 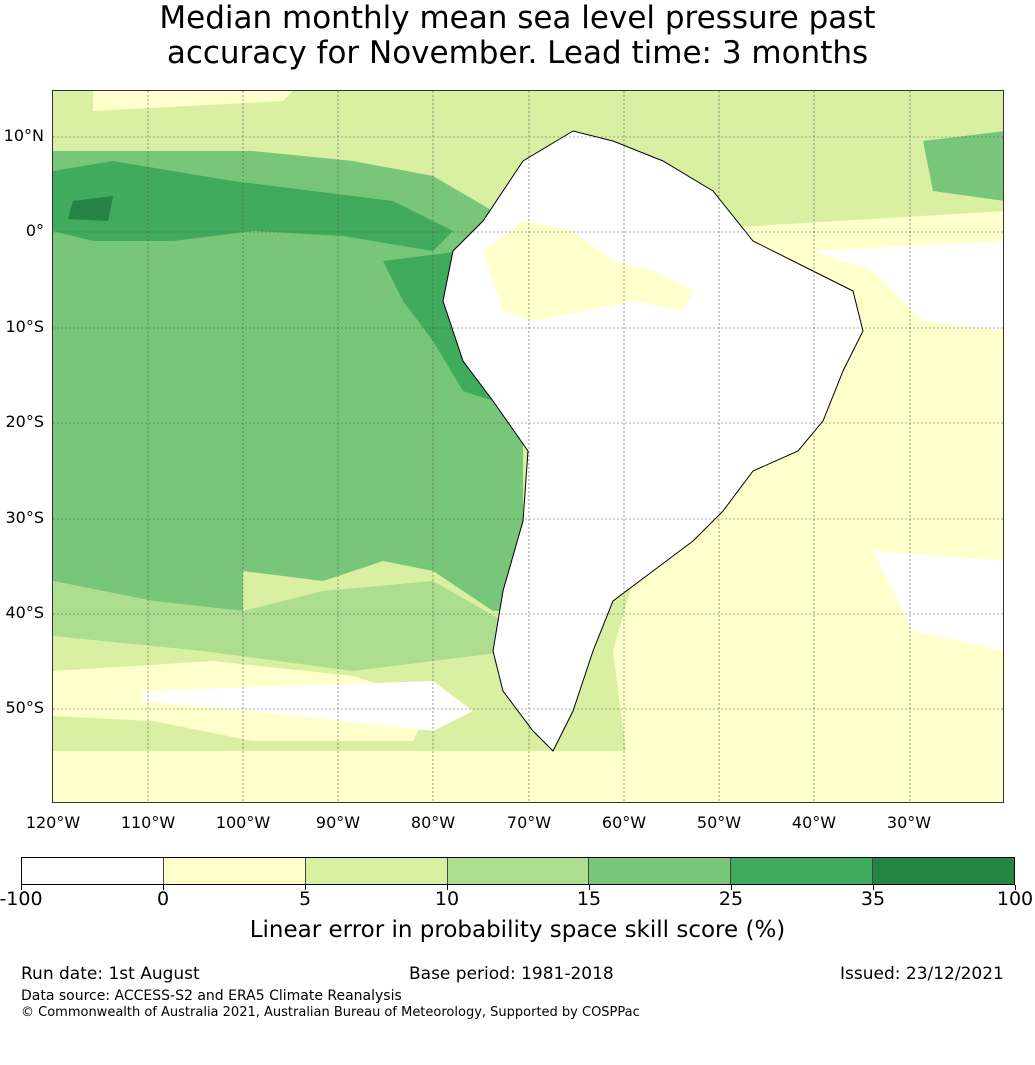 What do you see at coordinates (24, 612) in the screenshot?
I see `lat-label: 40°S` at bounding box center [24, 612].